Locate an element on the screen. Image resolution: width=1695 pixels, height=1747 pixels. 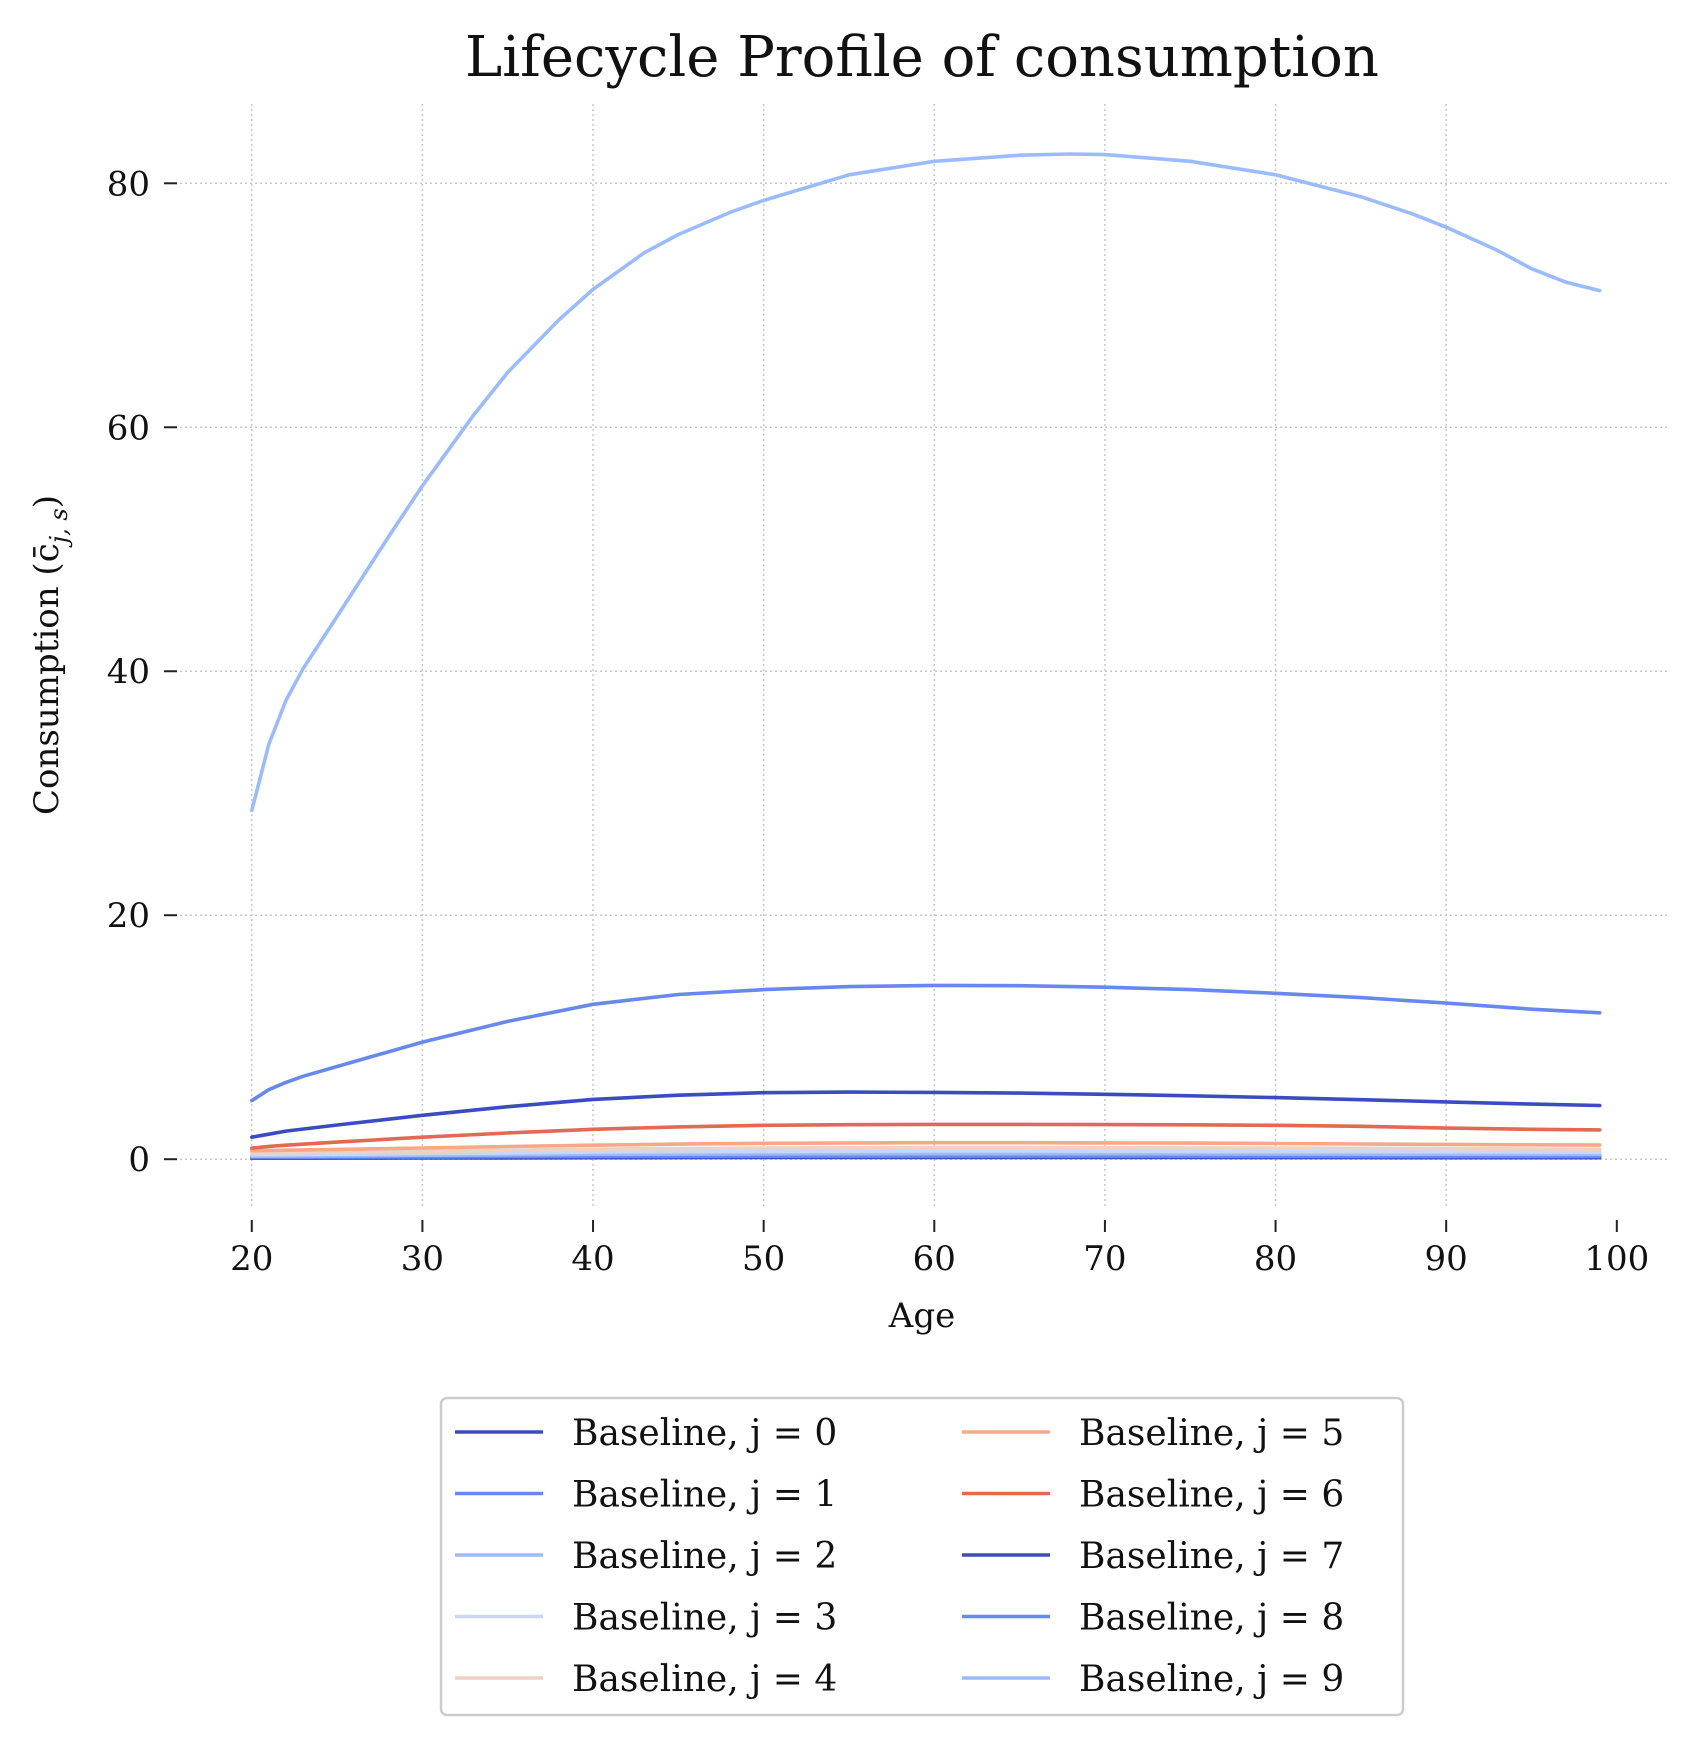
x-tick-label: 40 is located at coordinates (592, 1259).